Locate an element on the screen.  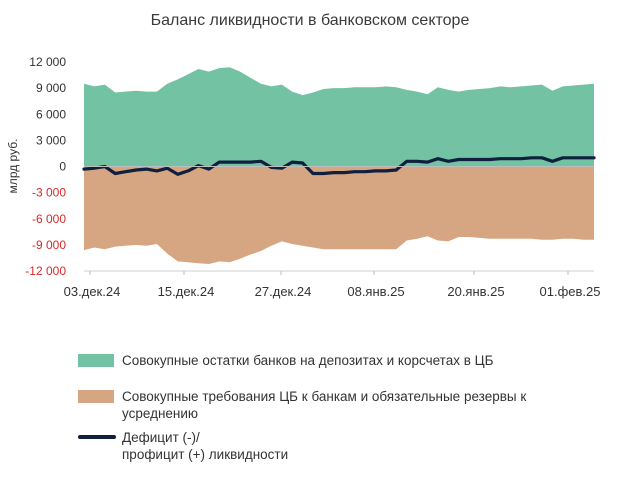
legend-item-liquidity: Дефицит (-)/ профицит (+) ликвидности is located at coordinates (338, 446).